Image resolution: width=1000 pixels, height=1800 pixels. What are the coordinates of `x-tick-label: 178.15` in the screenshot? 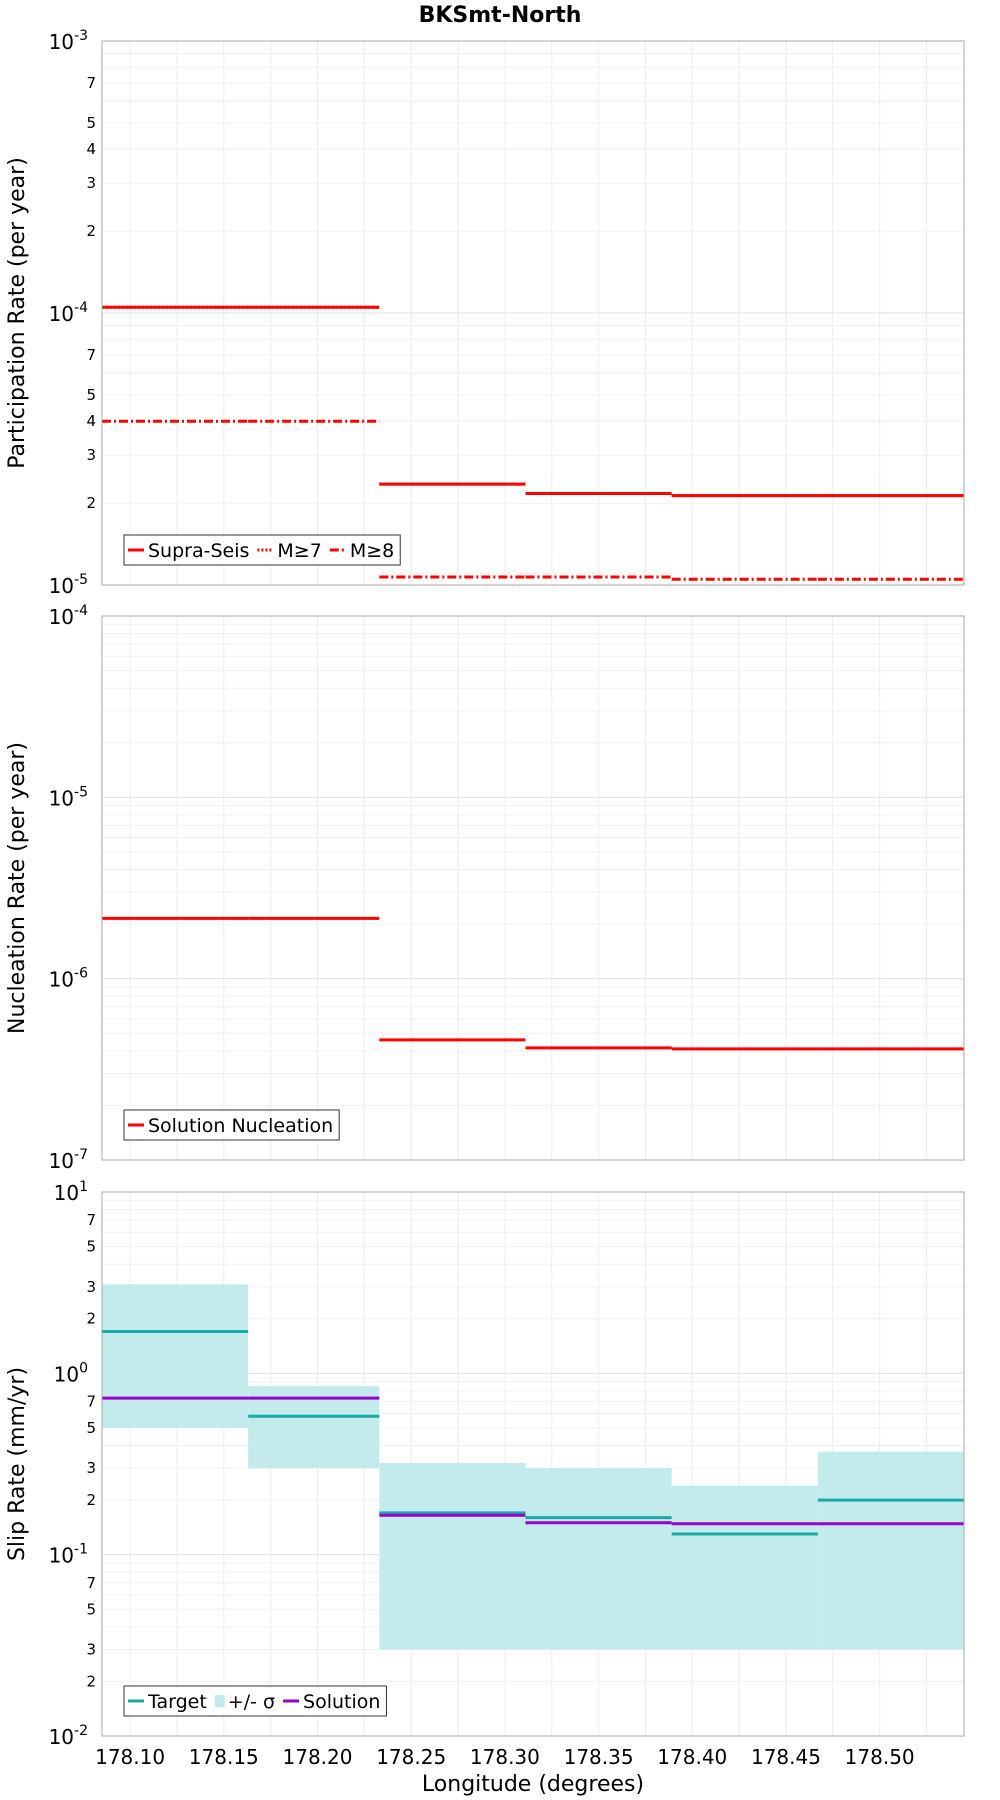 It's located at (224, 1757).